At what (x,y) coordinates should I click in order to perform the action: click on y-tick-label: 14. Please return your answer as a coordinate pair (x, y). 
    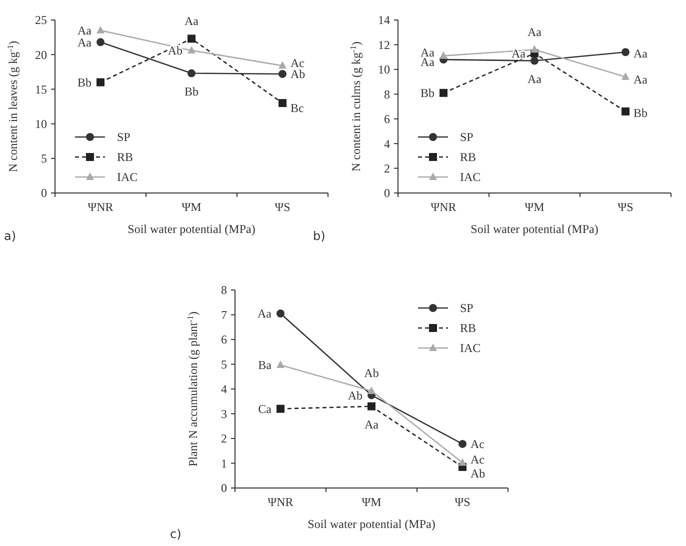
    Looking at the image, I should click on (384, 20).